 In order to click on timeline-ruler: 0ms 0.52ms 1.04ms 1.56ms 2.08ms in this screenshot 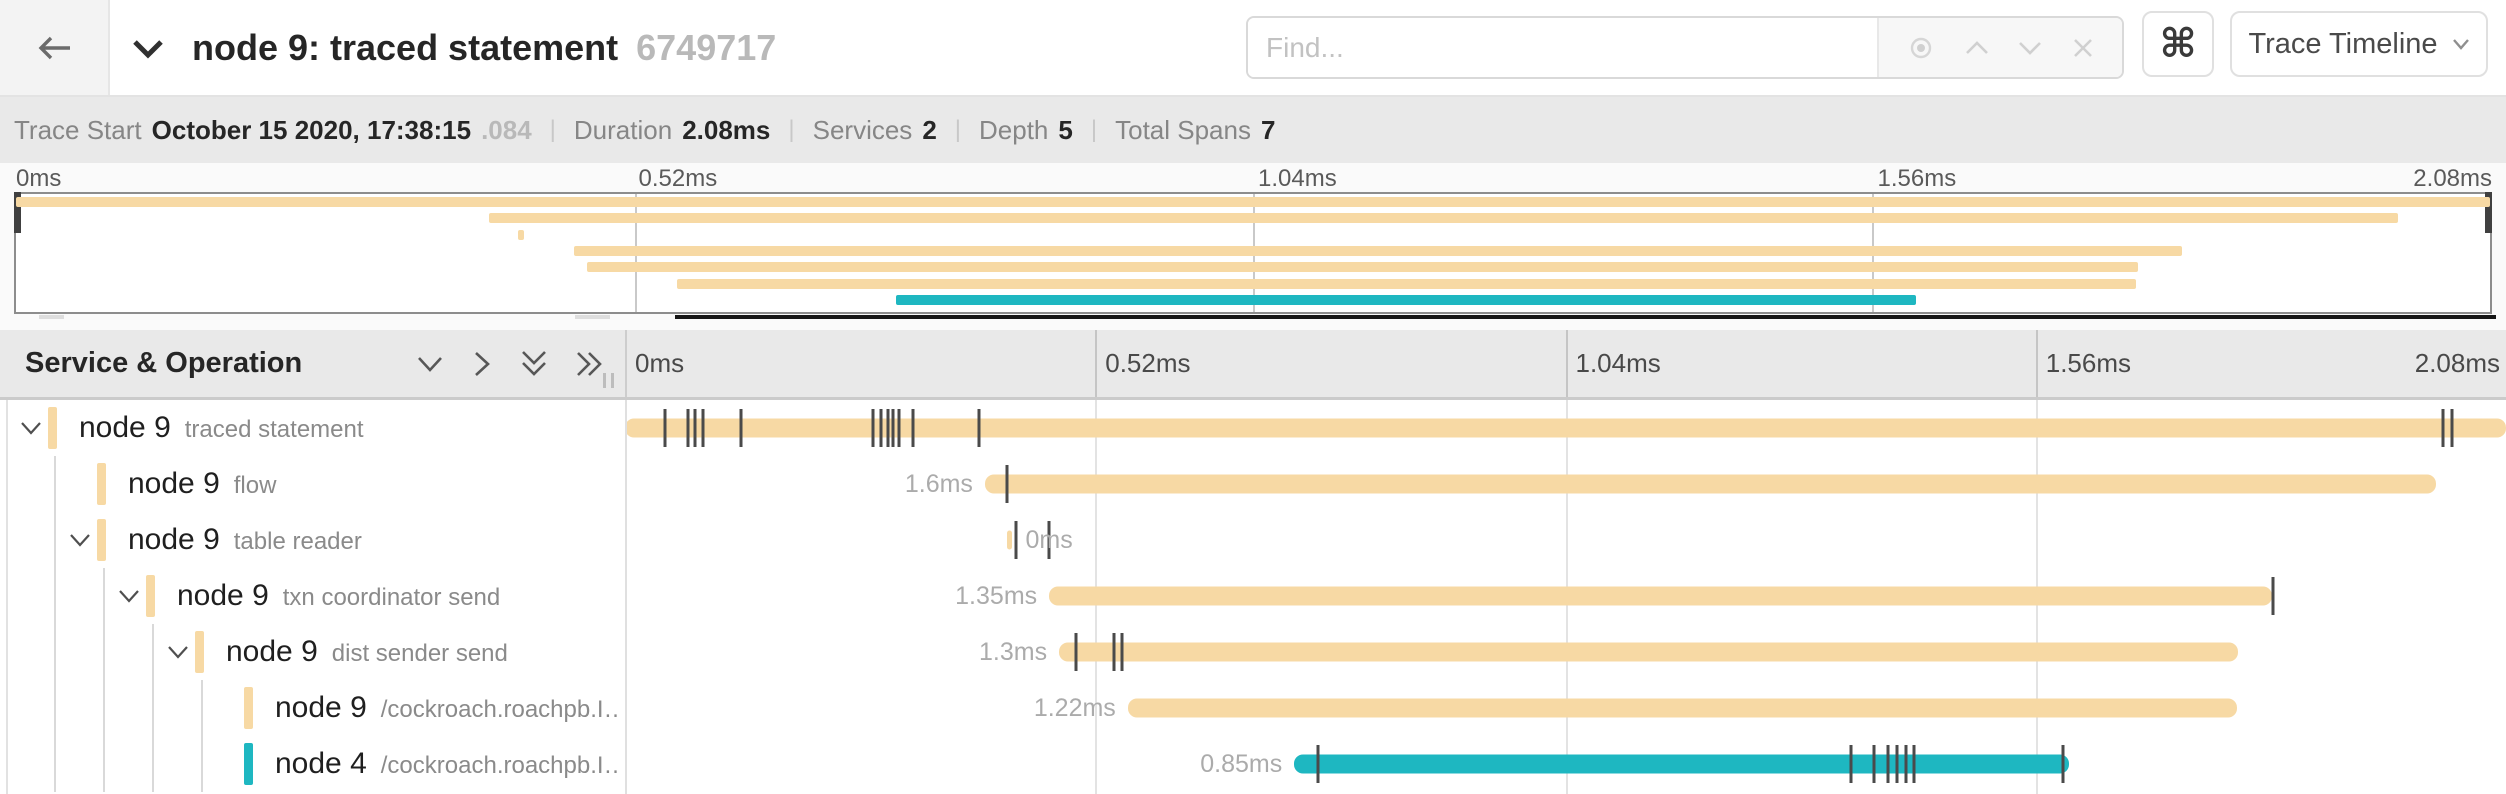, I will do `click(1565, 363)`.